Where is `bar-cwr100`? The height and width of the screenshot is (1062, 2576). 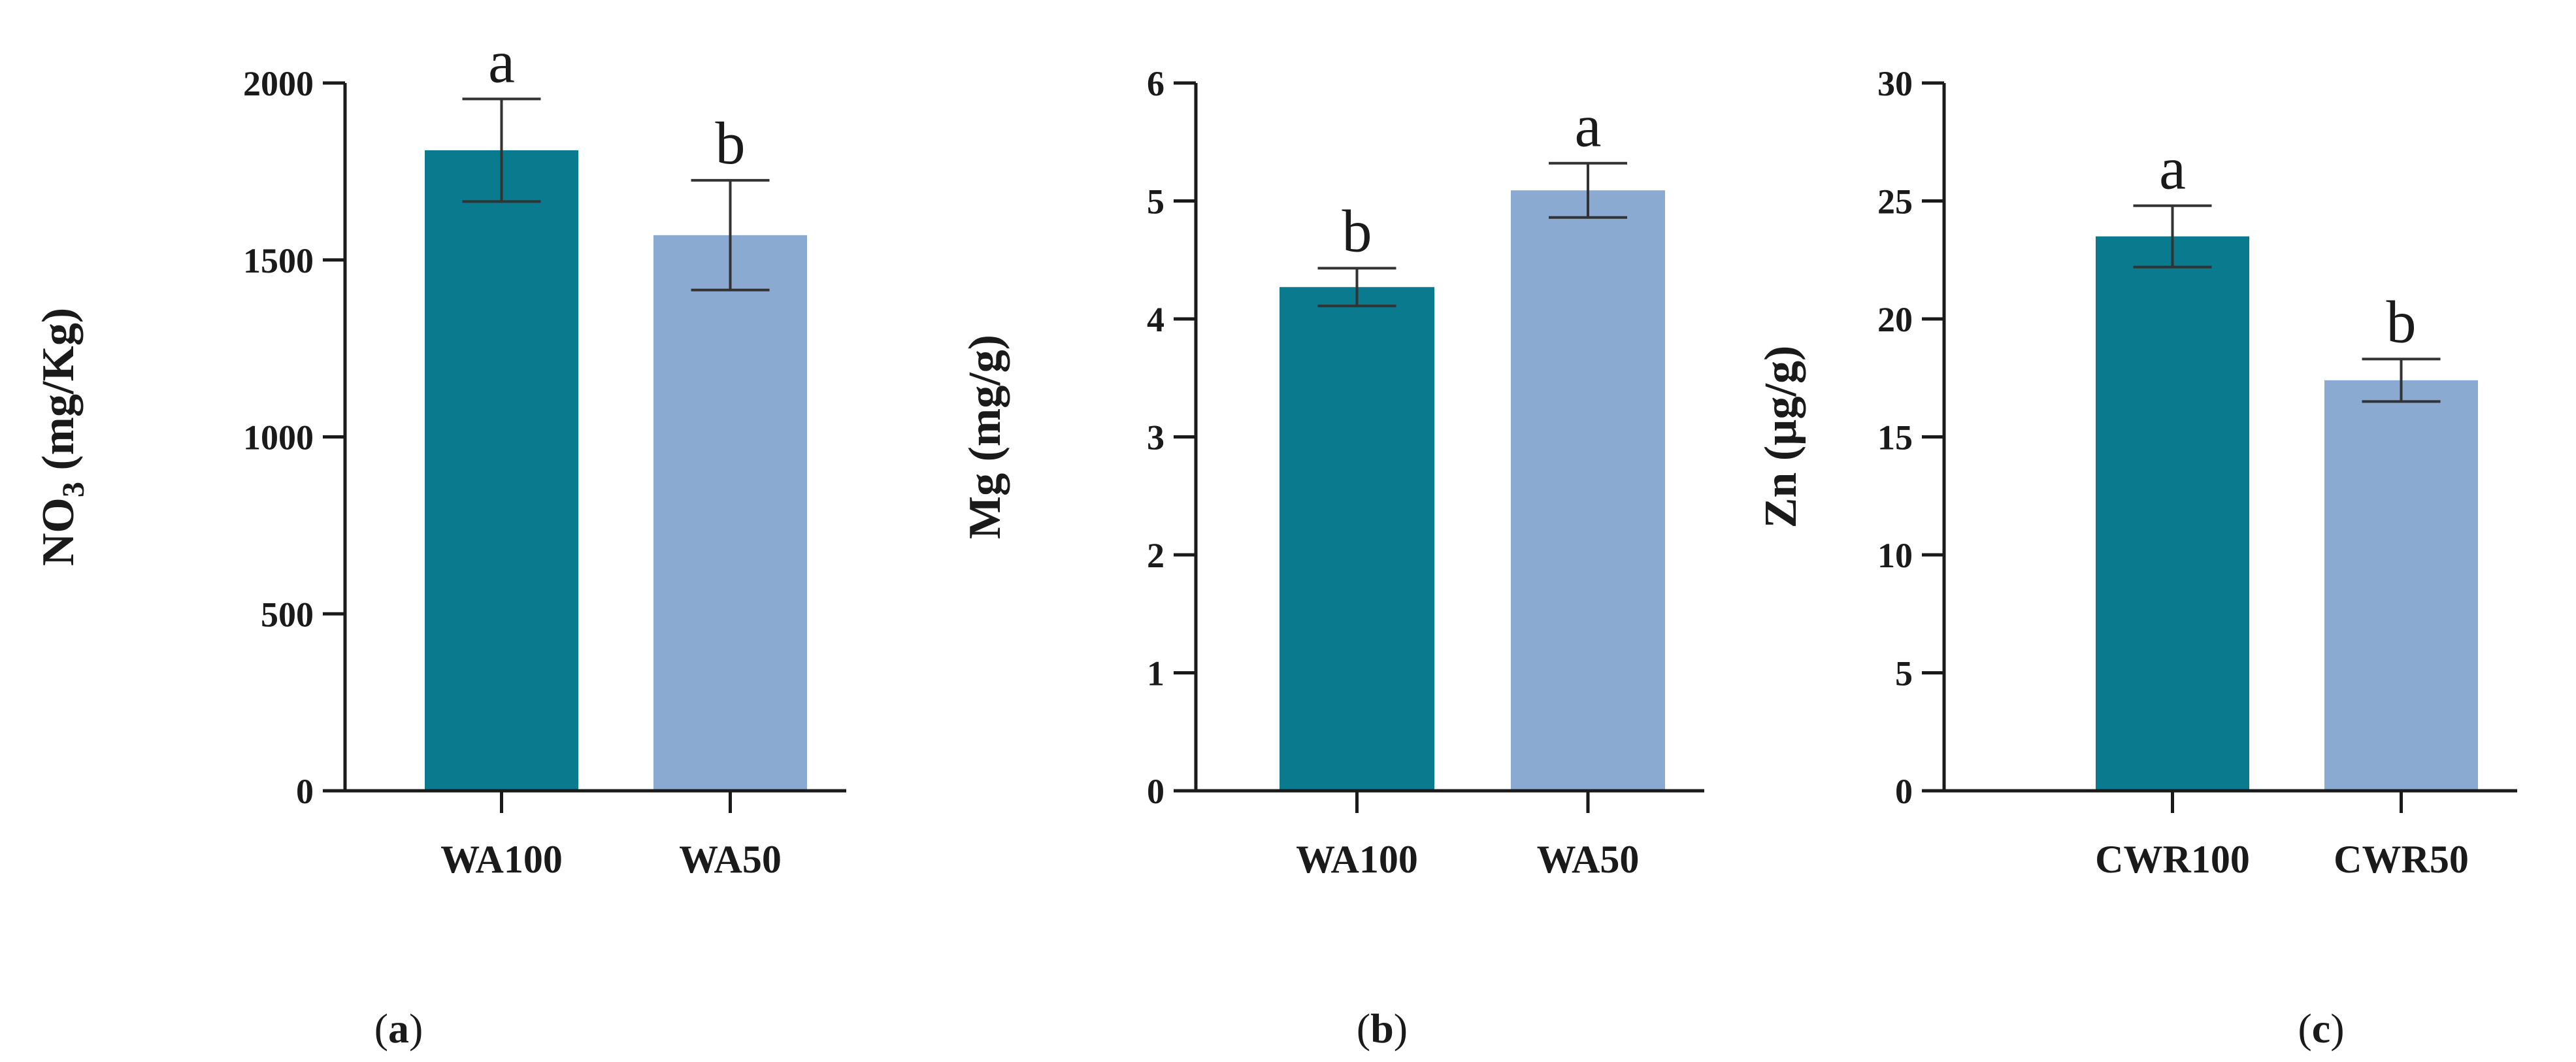 bar-cwr100 is located at coordinates (2172, 513).